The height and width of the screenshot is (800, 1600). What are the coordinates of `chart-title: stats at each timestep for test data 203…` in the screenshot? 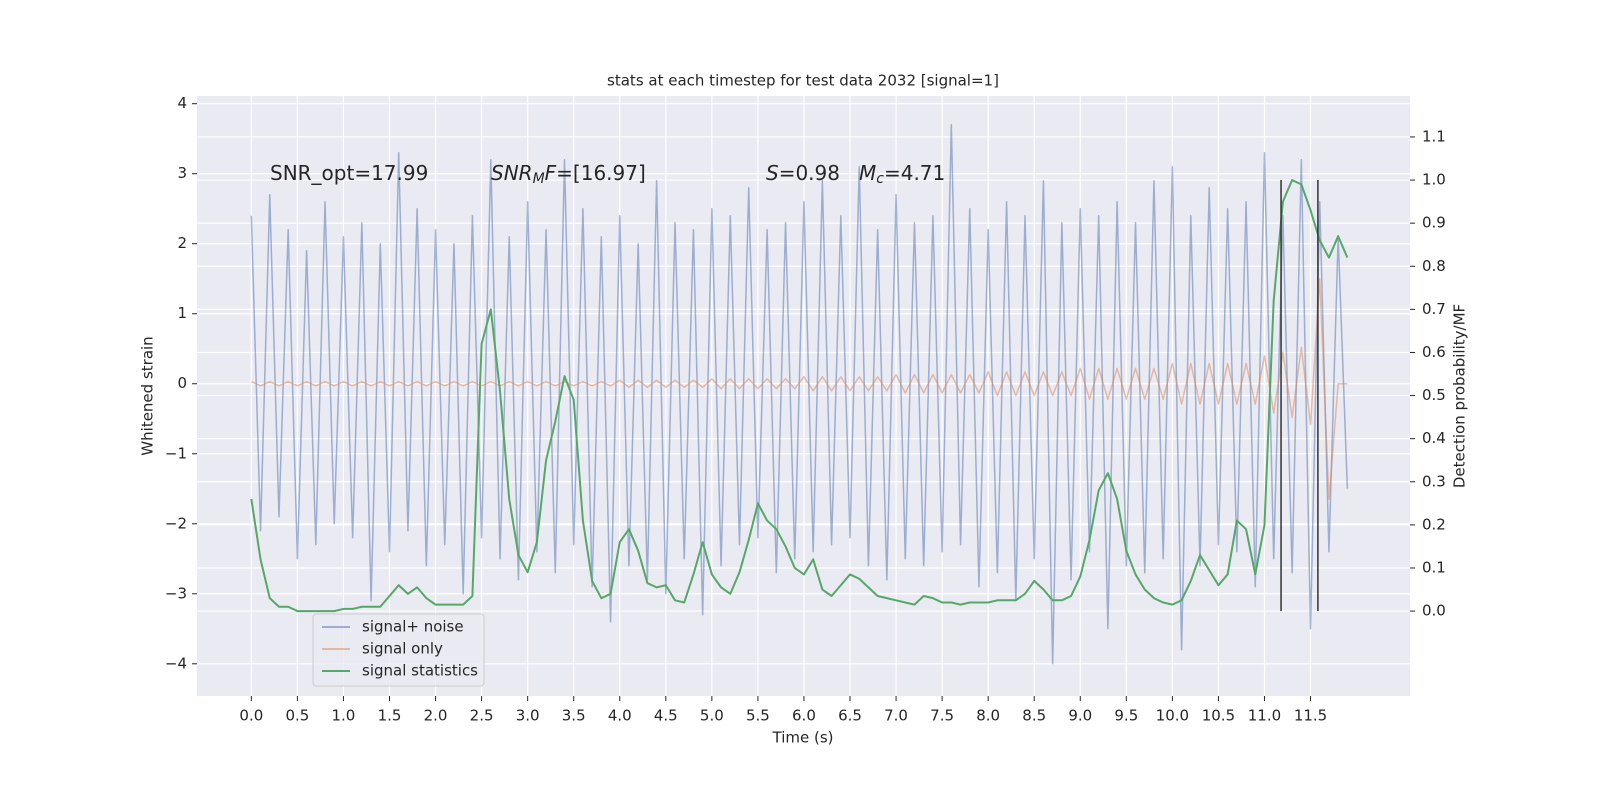 It's located at (803, 81).